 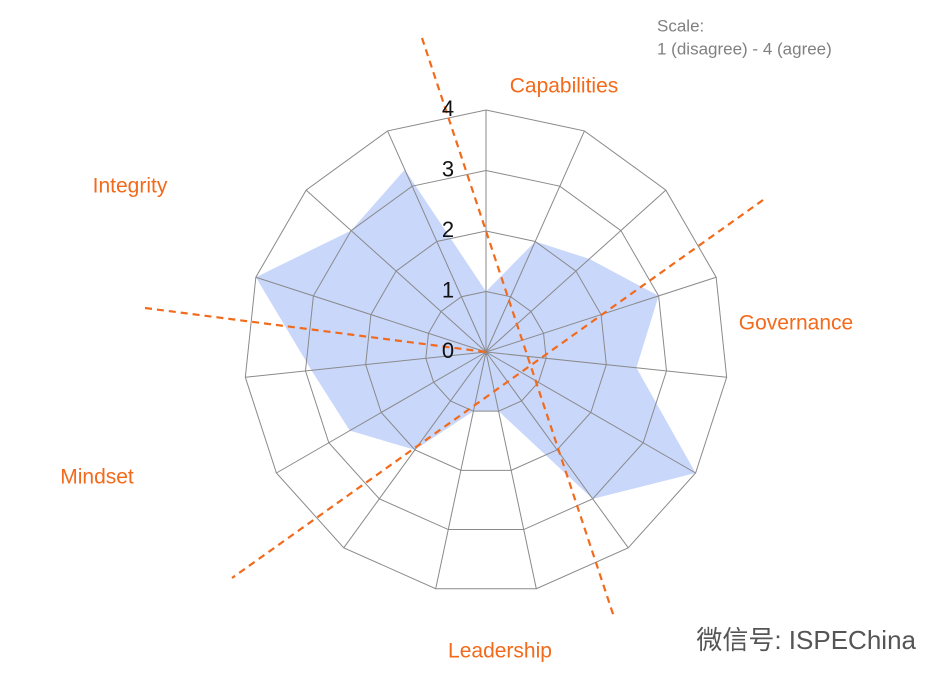 What do you see at coordinates (448, 350) in the screenshot?
I see `r-tick-label: 0` at bounding box center [448, 350].